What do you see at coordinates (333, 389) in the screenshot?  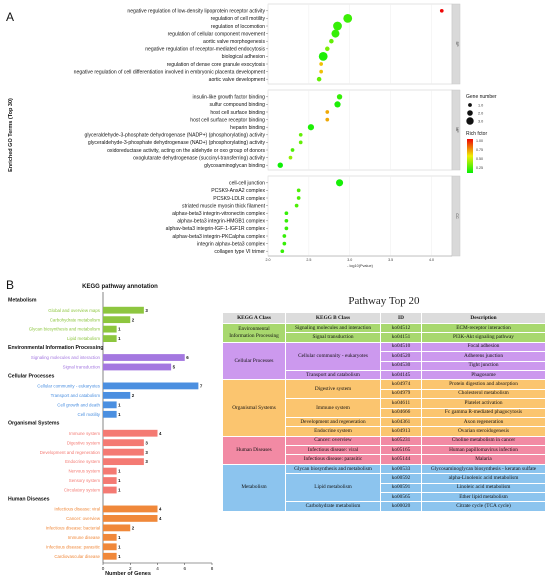 I see `cell-b-class: Digestive system` at bounding box center [333, 389].